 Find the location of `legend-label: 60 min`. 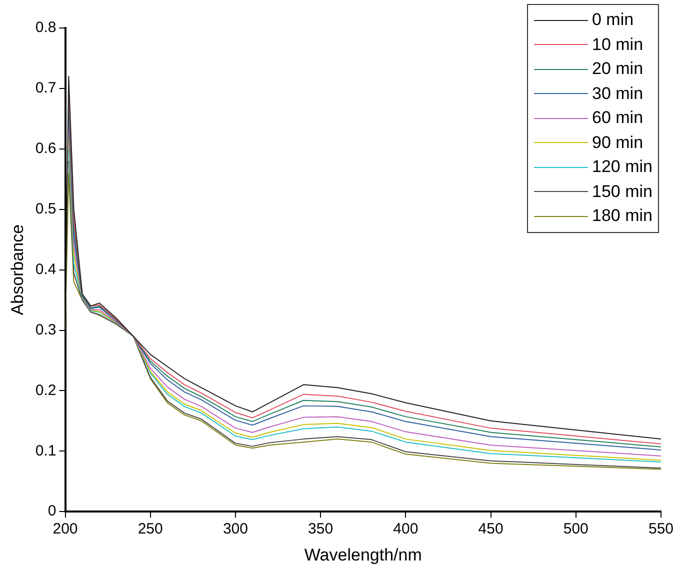

legend-label: 60 min is located at coordinates (618, 118).